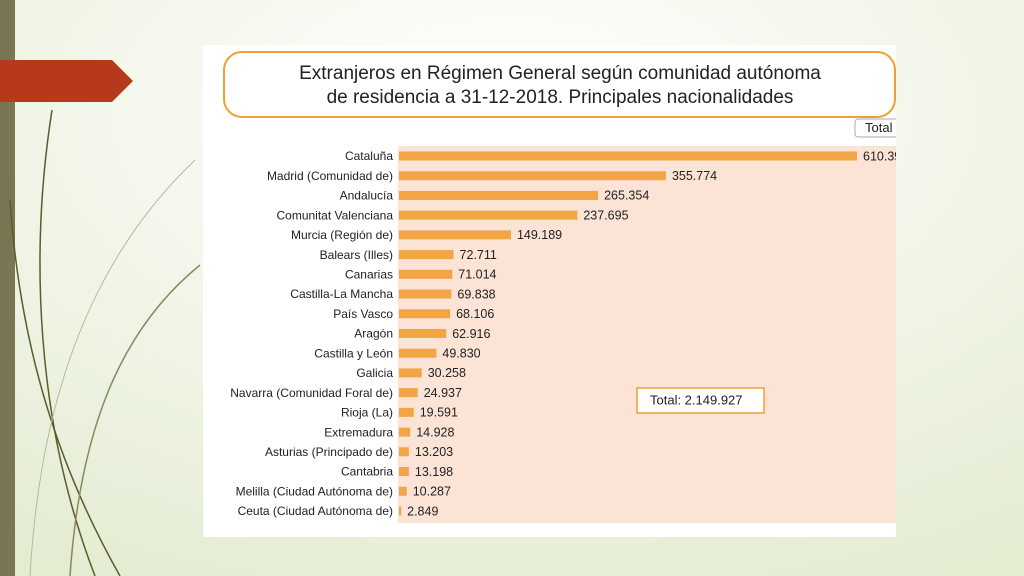 The height and width of the screenshot is (576, 1024). I want to click on category-label: Extremadura, so click(358, 432).